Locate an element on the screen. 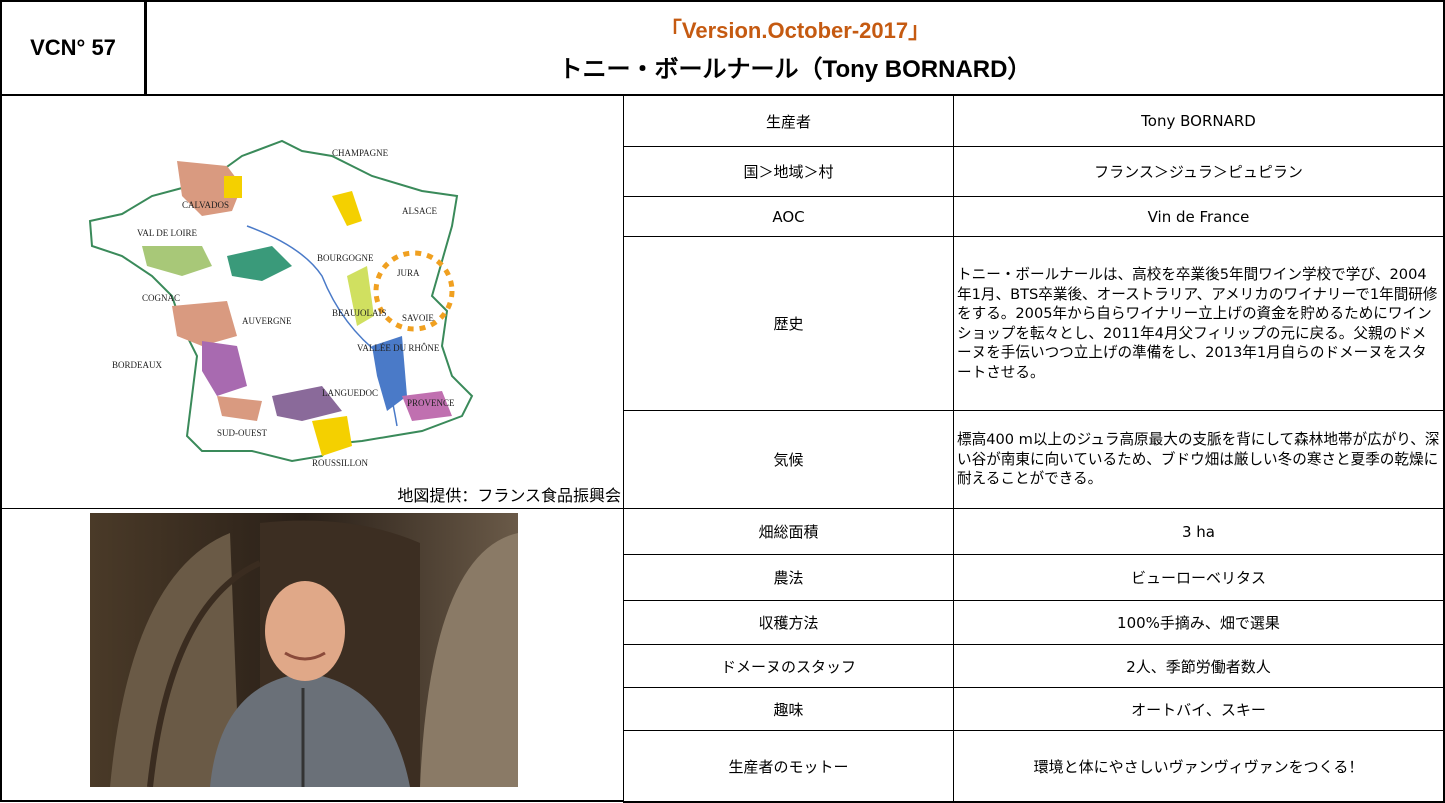 This screenshot has width=1445, height=803. map-label: COGNAC is located at coordinates (161, 298).